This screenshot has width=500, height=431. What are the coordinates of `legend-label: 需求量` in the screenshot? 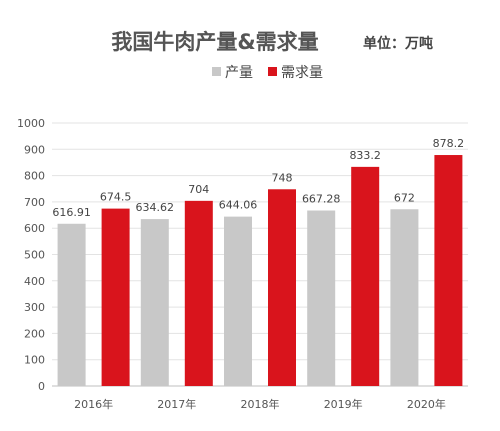 It's located at (302, 73).